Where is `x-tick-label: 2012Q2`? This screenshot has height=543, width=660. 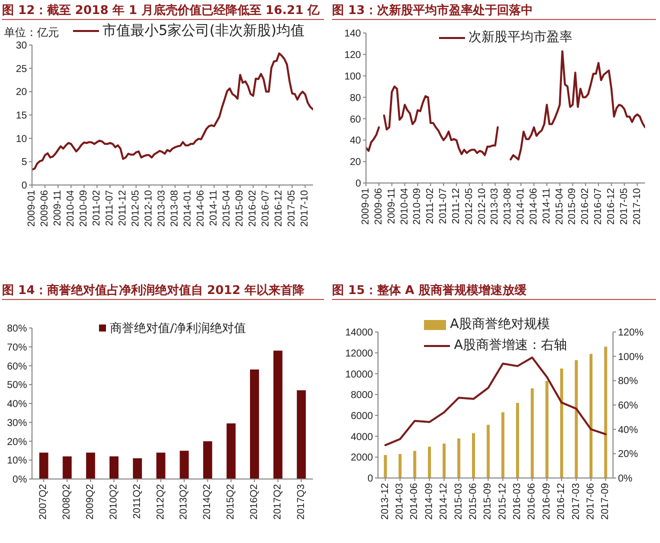
x-tick-label: 2012Q2 is located at coordinates (160, 502).